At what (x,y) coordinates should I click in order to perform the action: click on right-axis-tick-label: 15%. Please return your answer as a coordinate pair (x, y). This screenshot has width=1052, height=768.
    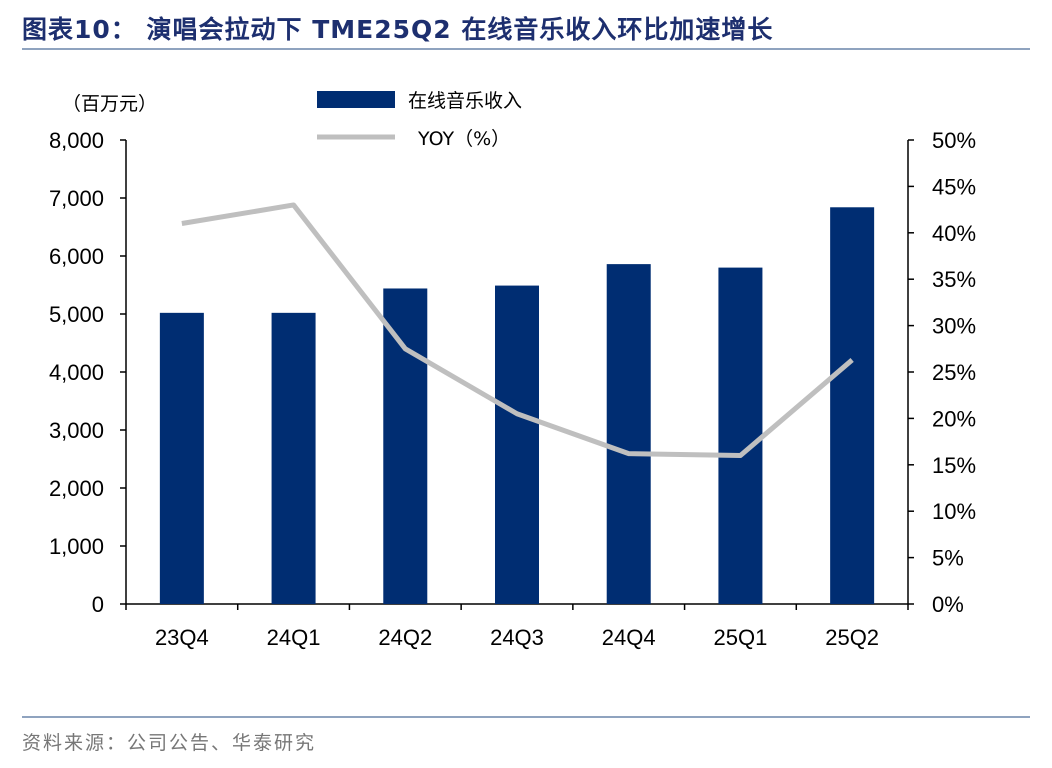
    Looking at the image, I should click on (954, 465).